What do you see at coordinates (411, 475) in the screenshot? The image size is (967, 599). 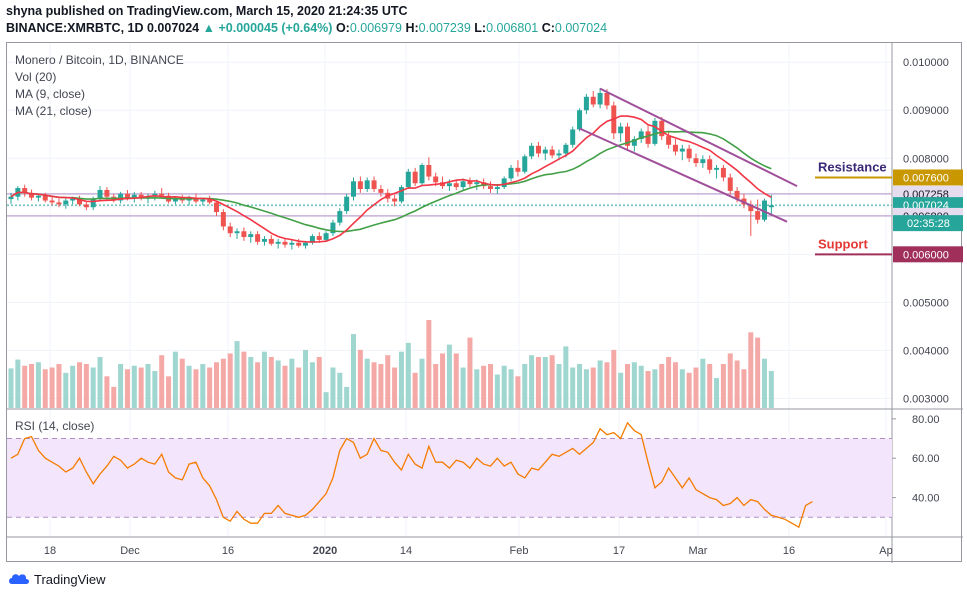 I see `rsi-line` at bounding box center [411, 475].